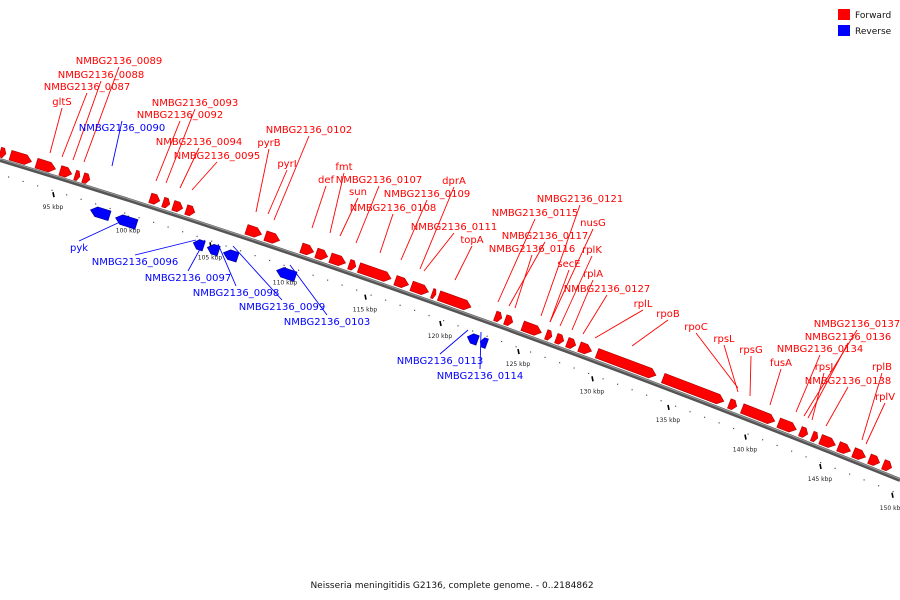 This screenshot has width=900, height=600. I want to click on forward-gene-label: sun, so click(358, 192).